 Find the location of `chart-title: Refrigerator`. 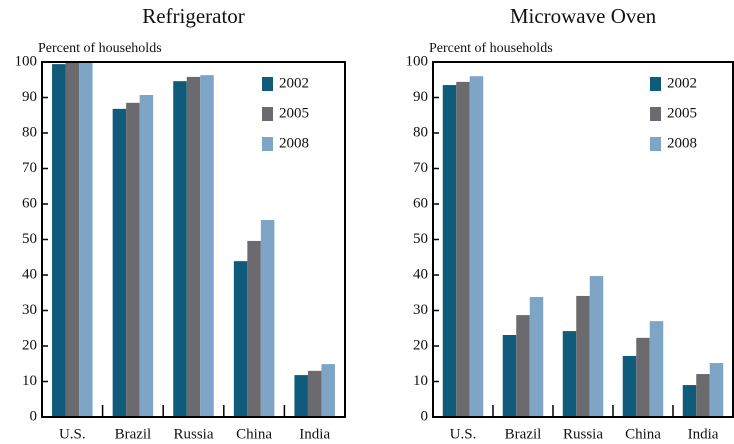

chart-title: Refrigerator is located at coordinates (193, 16).